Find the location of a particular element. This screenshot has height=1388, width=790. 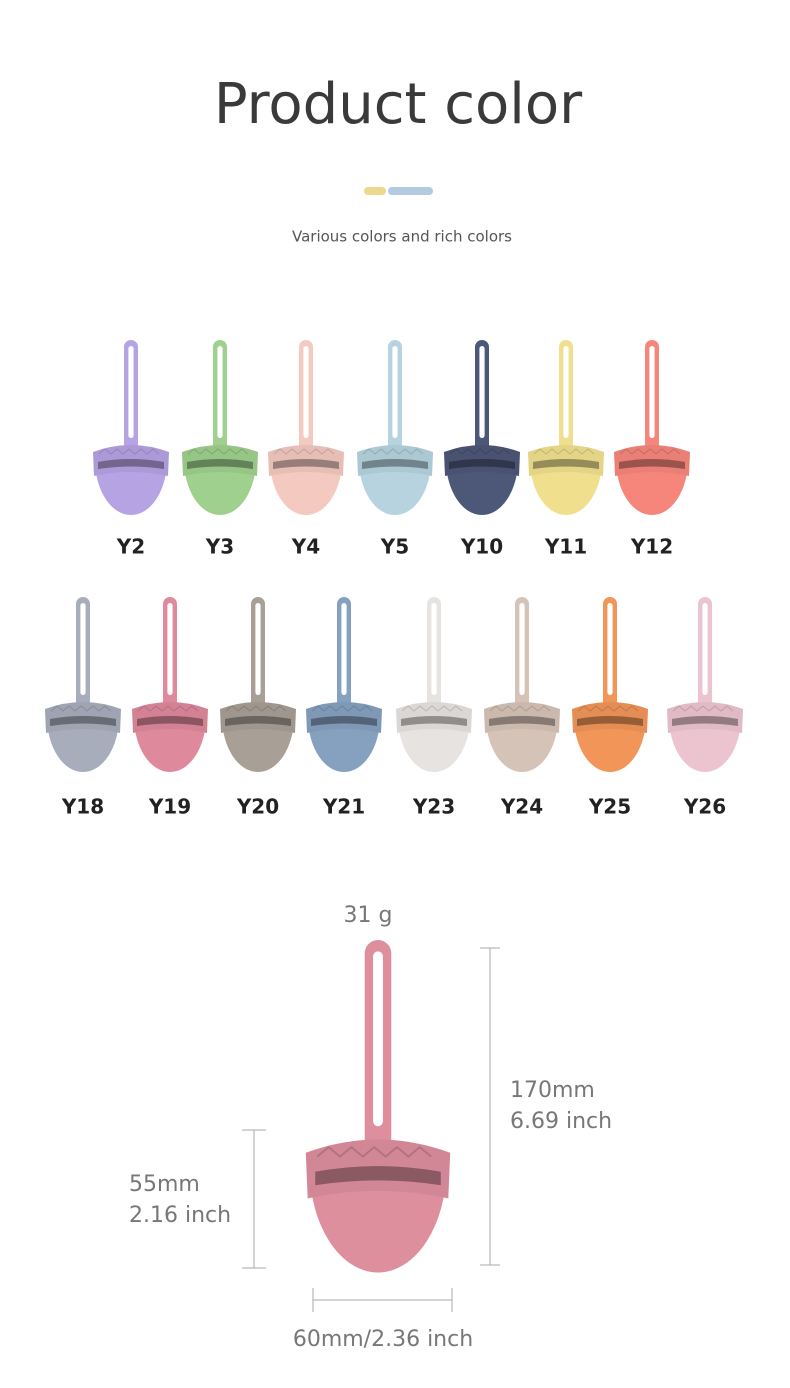

width-text: 60mm/2.36 inch is located at coordinates (383, 1339).